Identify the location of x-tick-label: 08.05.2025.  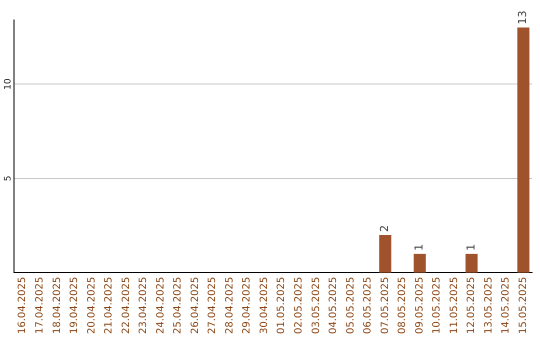
(402, 305).